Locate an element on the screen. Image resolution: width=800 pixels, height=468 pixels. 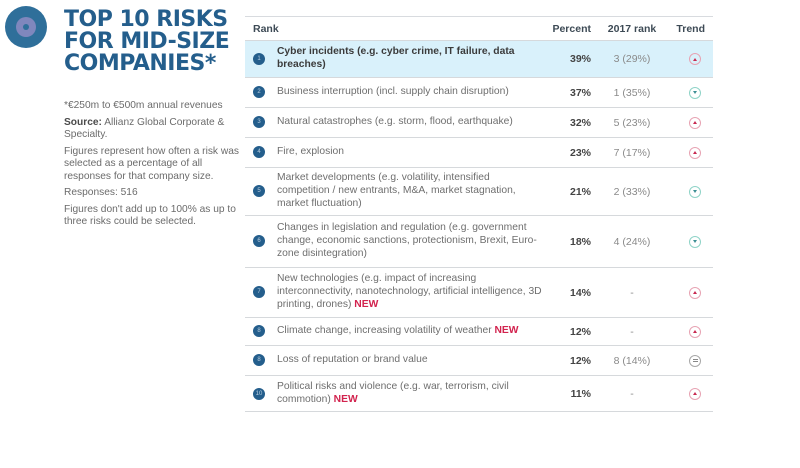
header-rank: Rank is located at coordinates (266, 28).